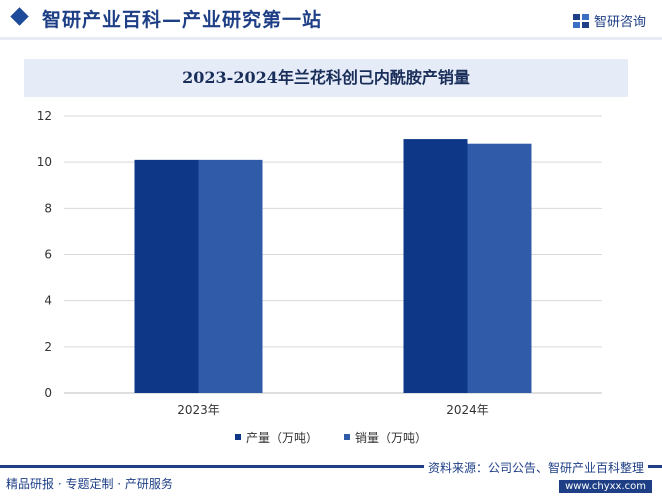 This screenshot has width=662, height=501. Describe the element at coordinates (48, 301) in the screenshot. I see `y-tick-label: 4` at that location.